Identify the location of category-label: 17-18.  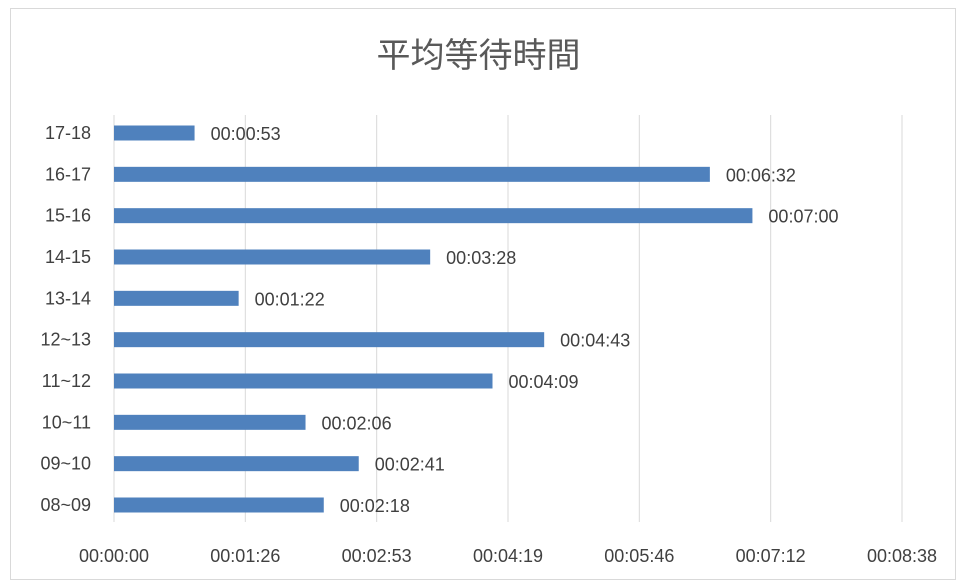
(68, 133).